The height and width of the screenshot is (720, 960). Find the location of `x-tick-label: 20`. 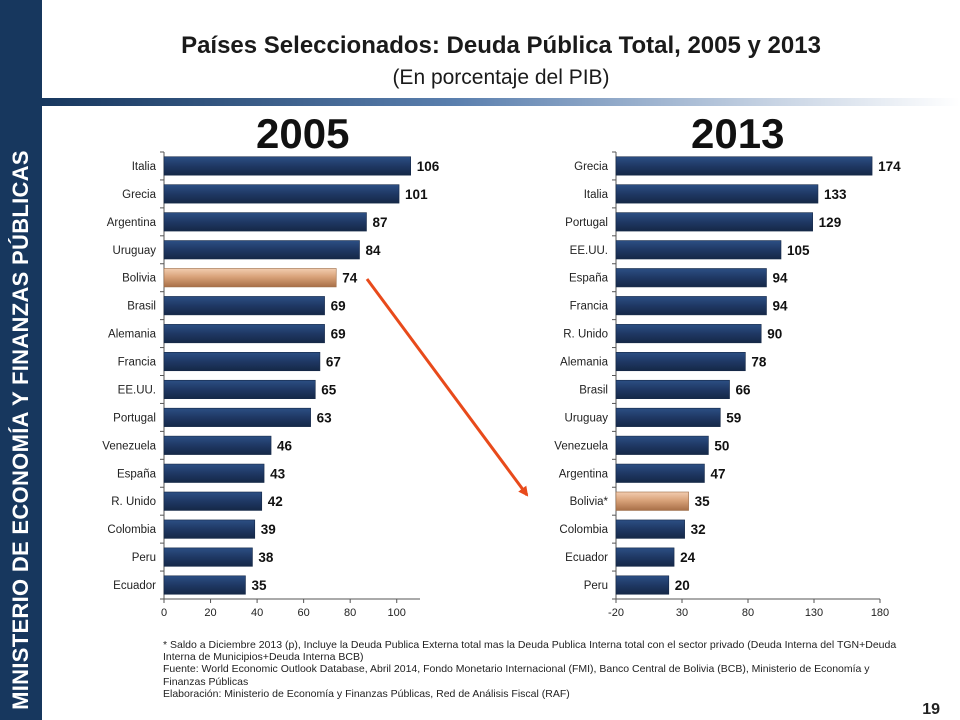

x-tick-label: 20 is located at coordinates (210, 613).